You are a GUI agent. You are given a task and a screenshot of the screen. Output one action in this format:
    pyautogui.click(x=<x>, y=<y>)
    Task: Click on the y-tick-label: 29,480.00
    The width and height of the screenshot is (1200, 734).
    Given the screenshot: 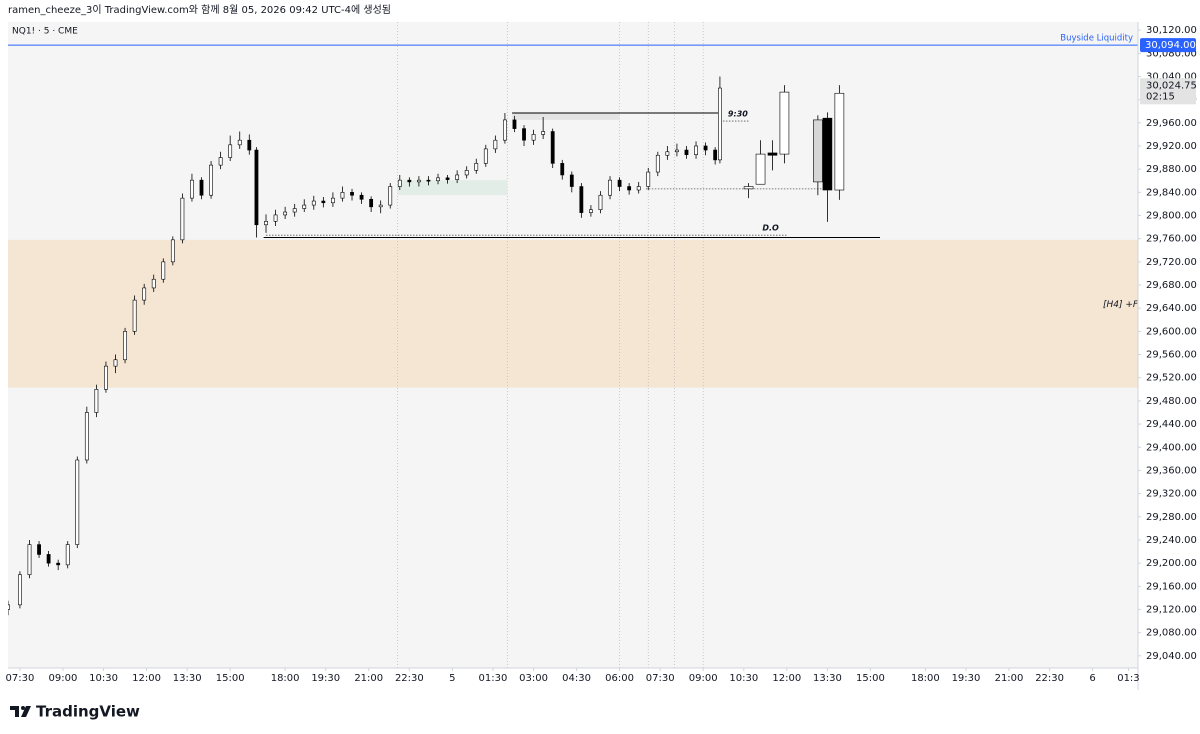 What is the action you would take?
    pyautogui.click(x=1171, y=401)
    